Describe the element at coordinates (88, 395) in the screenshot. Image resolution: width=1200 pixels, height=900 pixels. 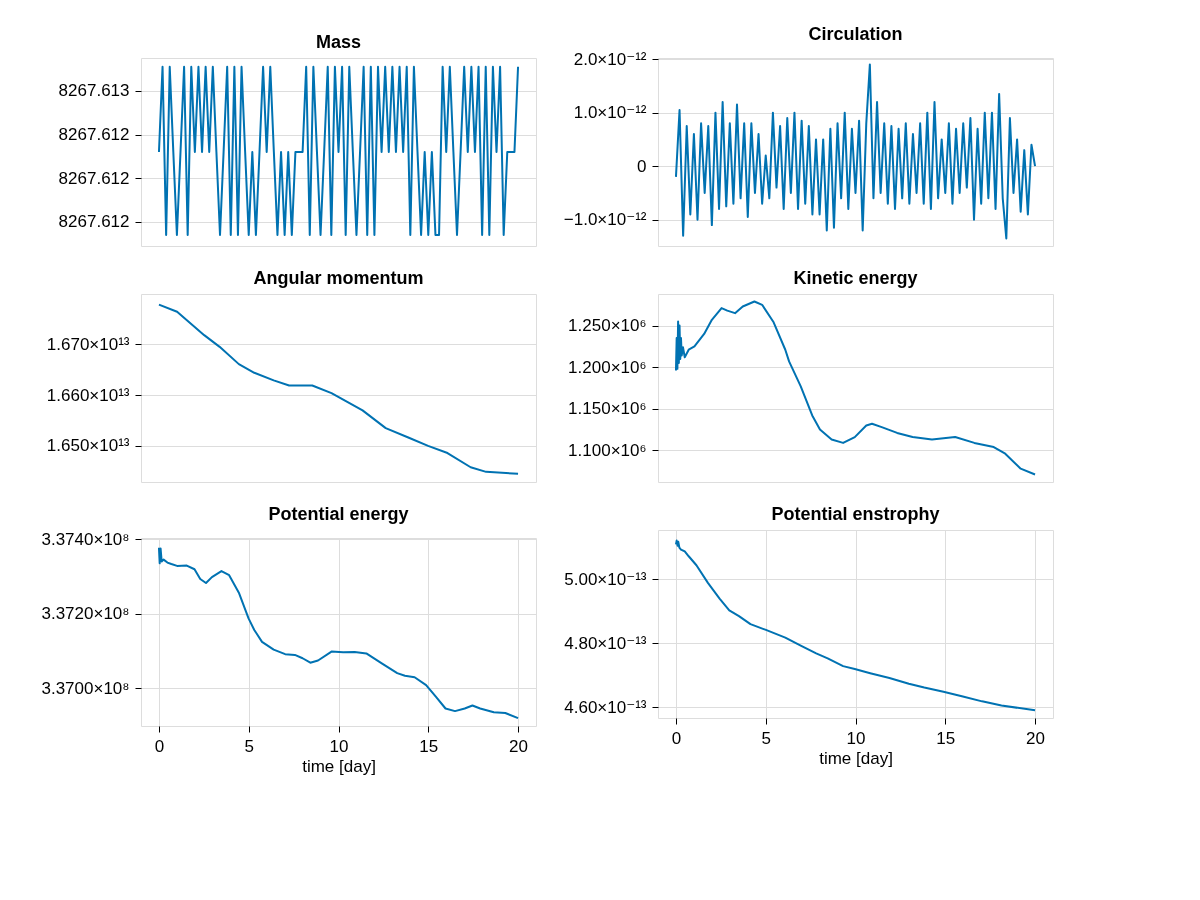
I see `y-tick-label: 1.660×10¹³` at that location.